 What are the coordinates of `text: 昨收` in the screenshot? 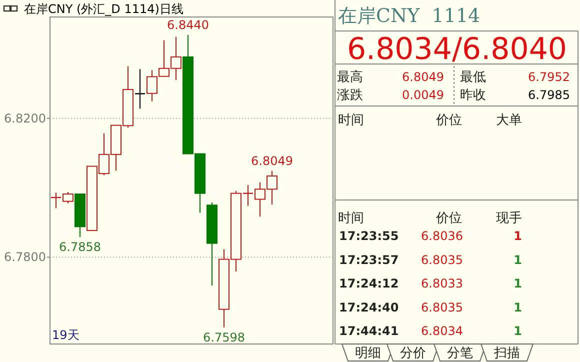 It's located at (473, 95).